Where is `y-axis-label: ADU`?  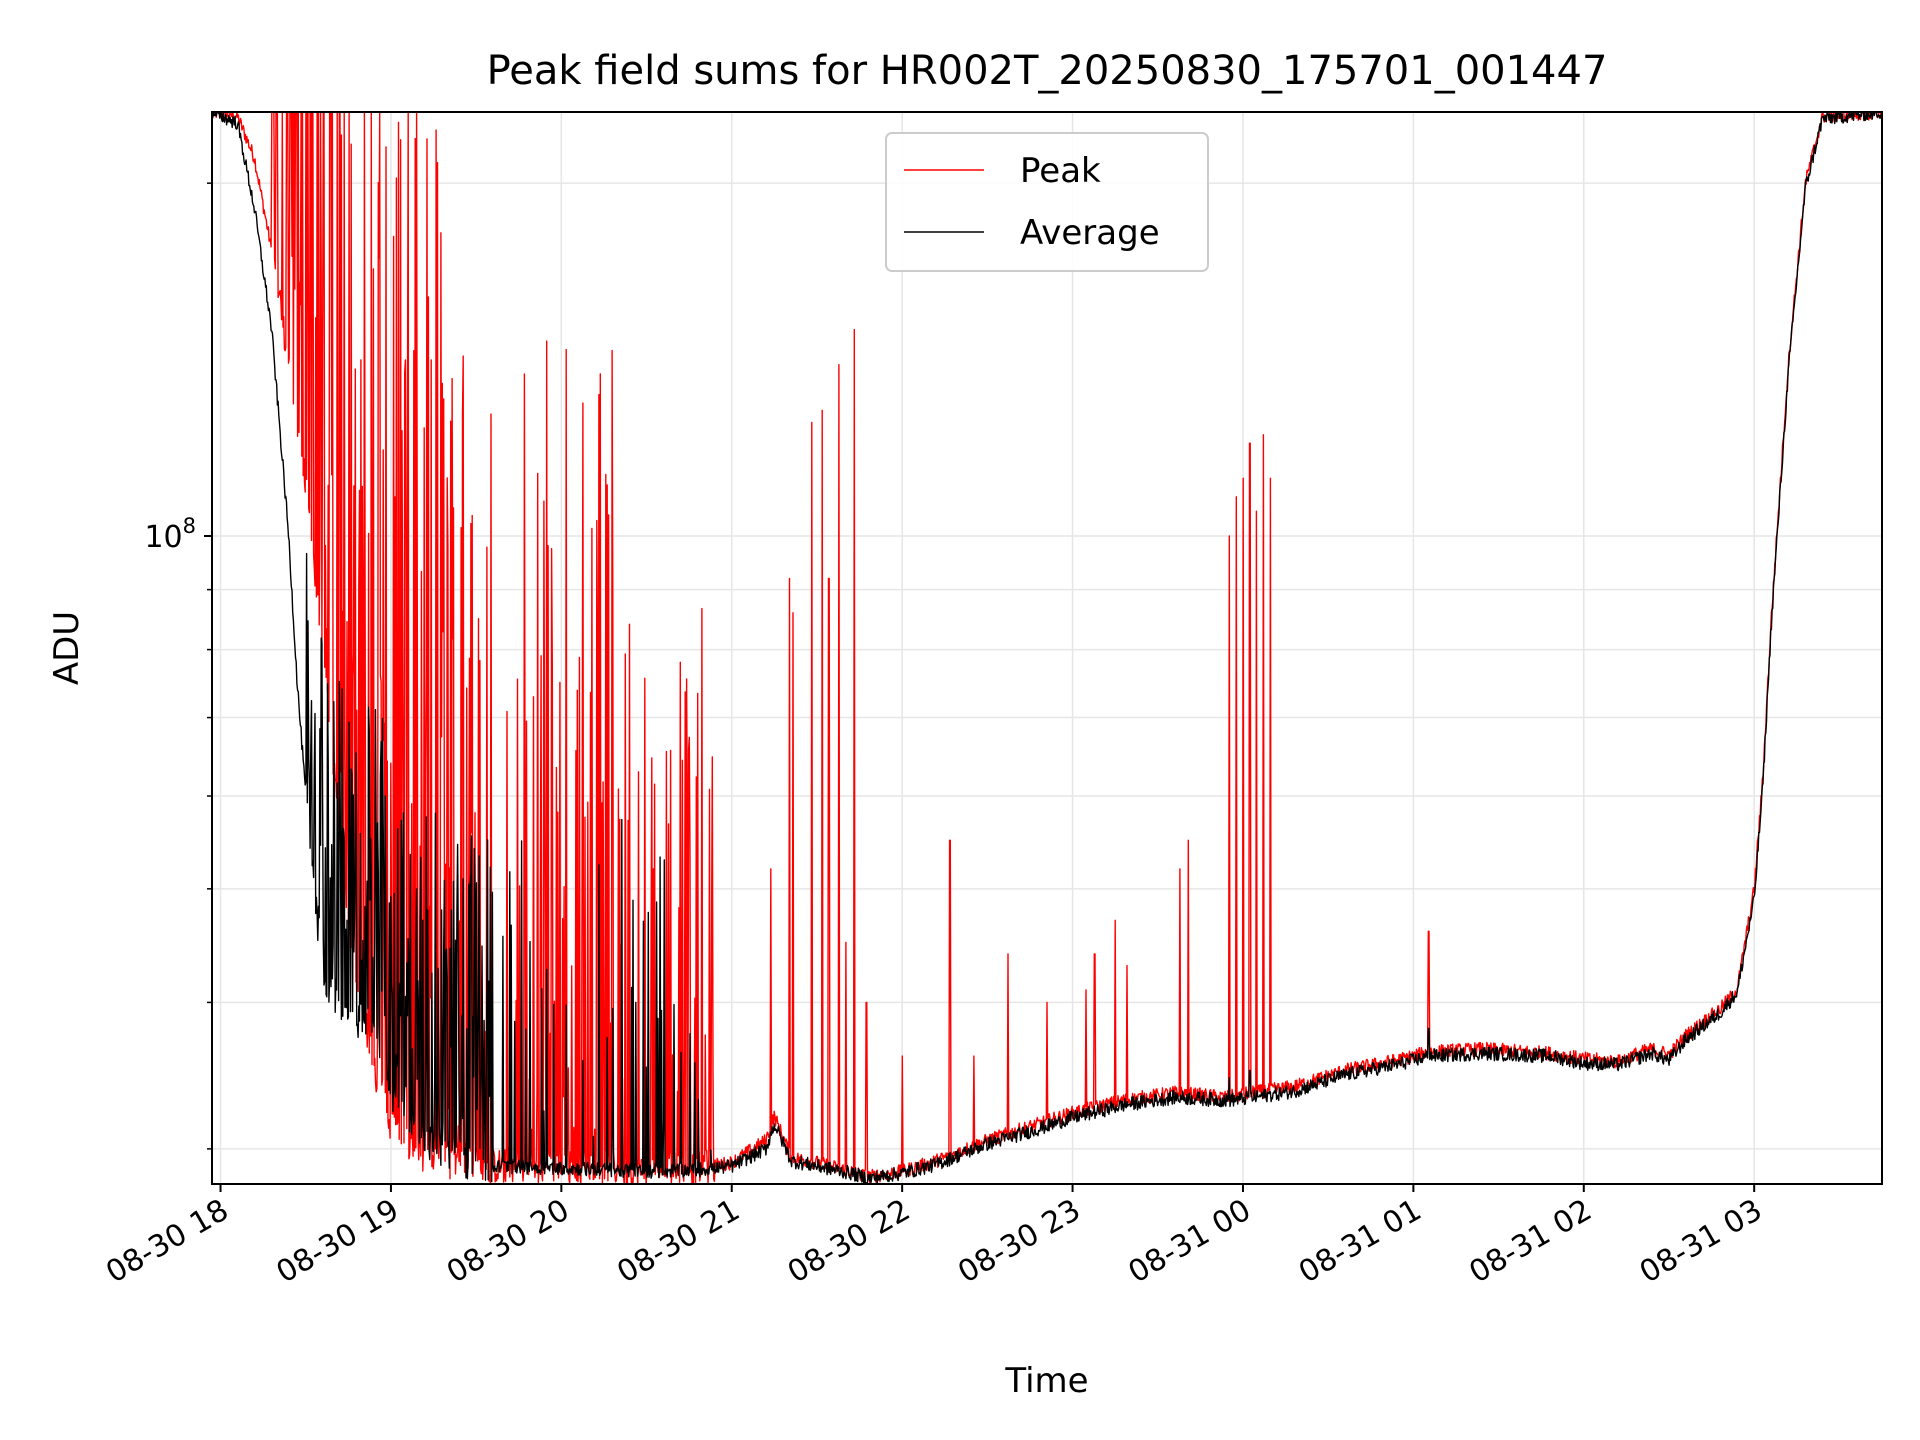 y-axis-label: ADU is located at coordinates (67, 648).